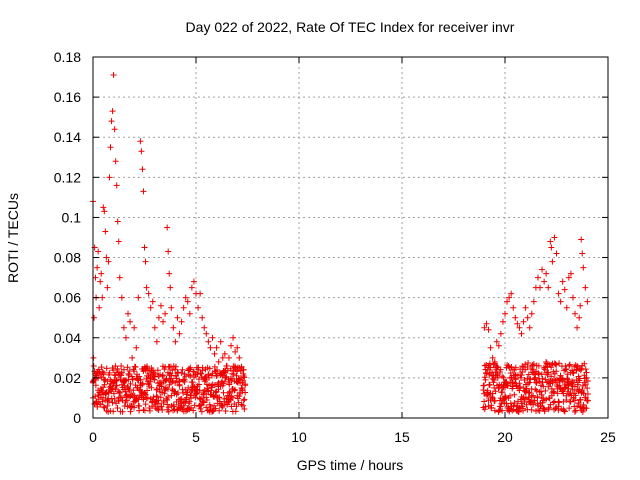 The height and width of the screenshot is (480, 640). I want to click on y-tick-label: 0.12, so click(67, 177).